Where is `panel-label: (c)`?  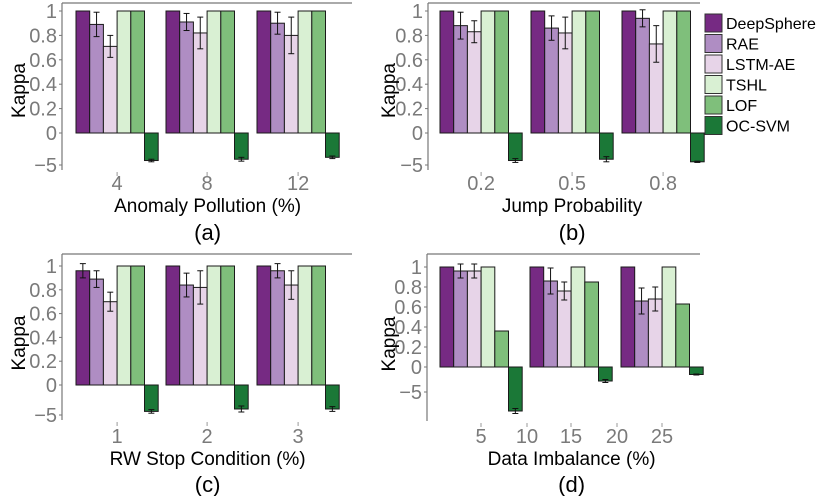 panel-label: (c) is located at coordinates (208, 484).